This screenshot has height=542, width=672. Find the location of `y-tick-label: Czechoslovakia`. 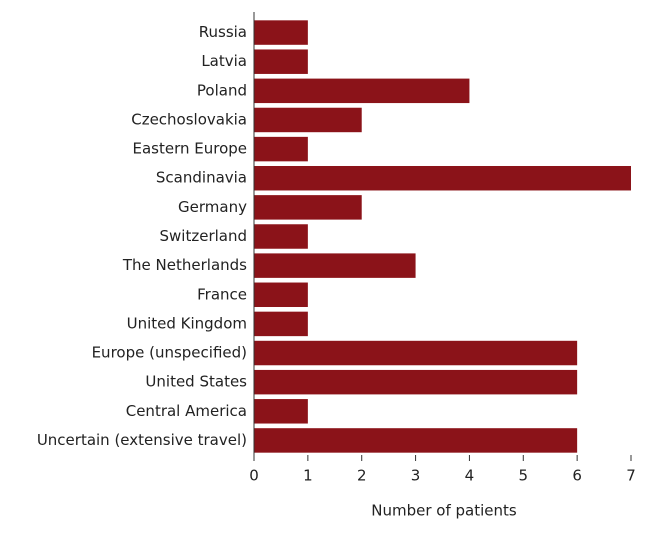

y-tick-label: Czechoslovakia is located at coordinates (189, 119).